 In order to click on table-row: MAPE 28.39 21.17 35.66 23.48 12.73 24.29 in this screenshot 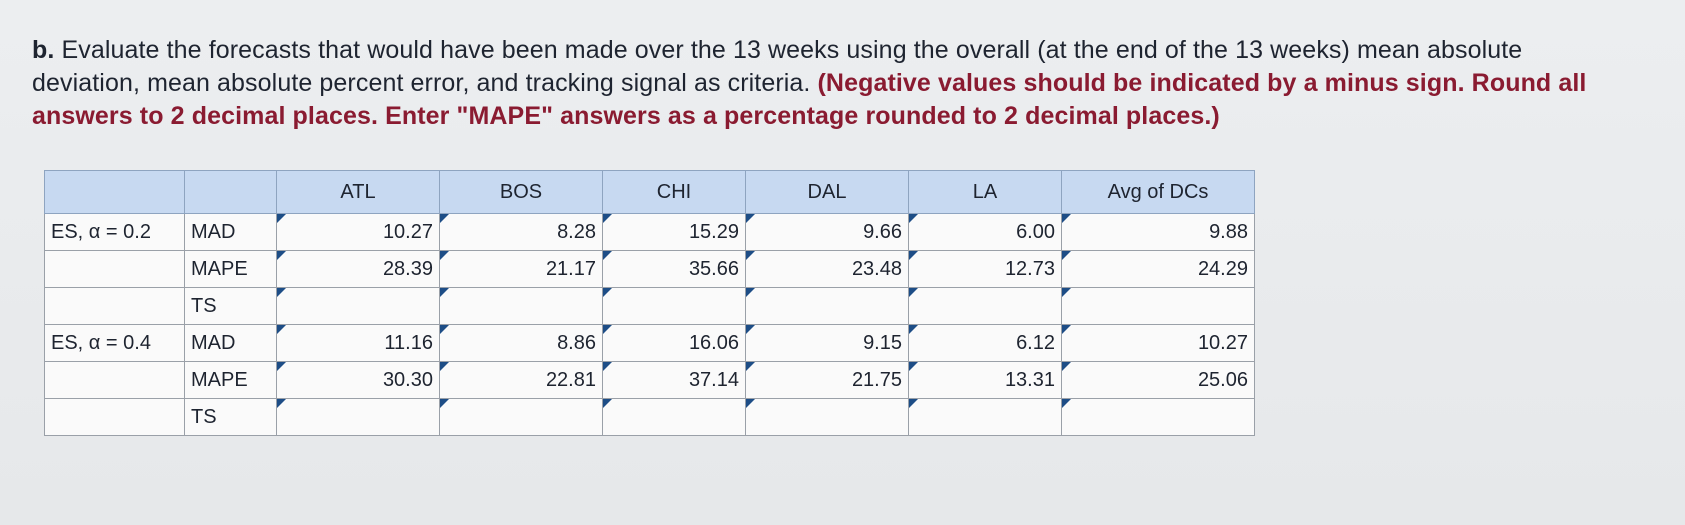, I will do `click(649, 269)`.